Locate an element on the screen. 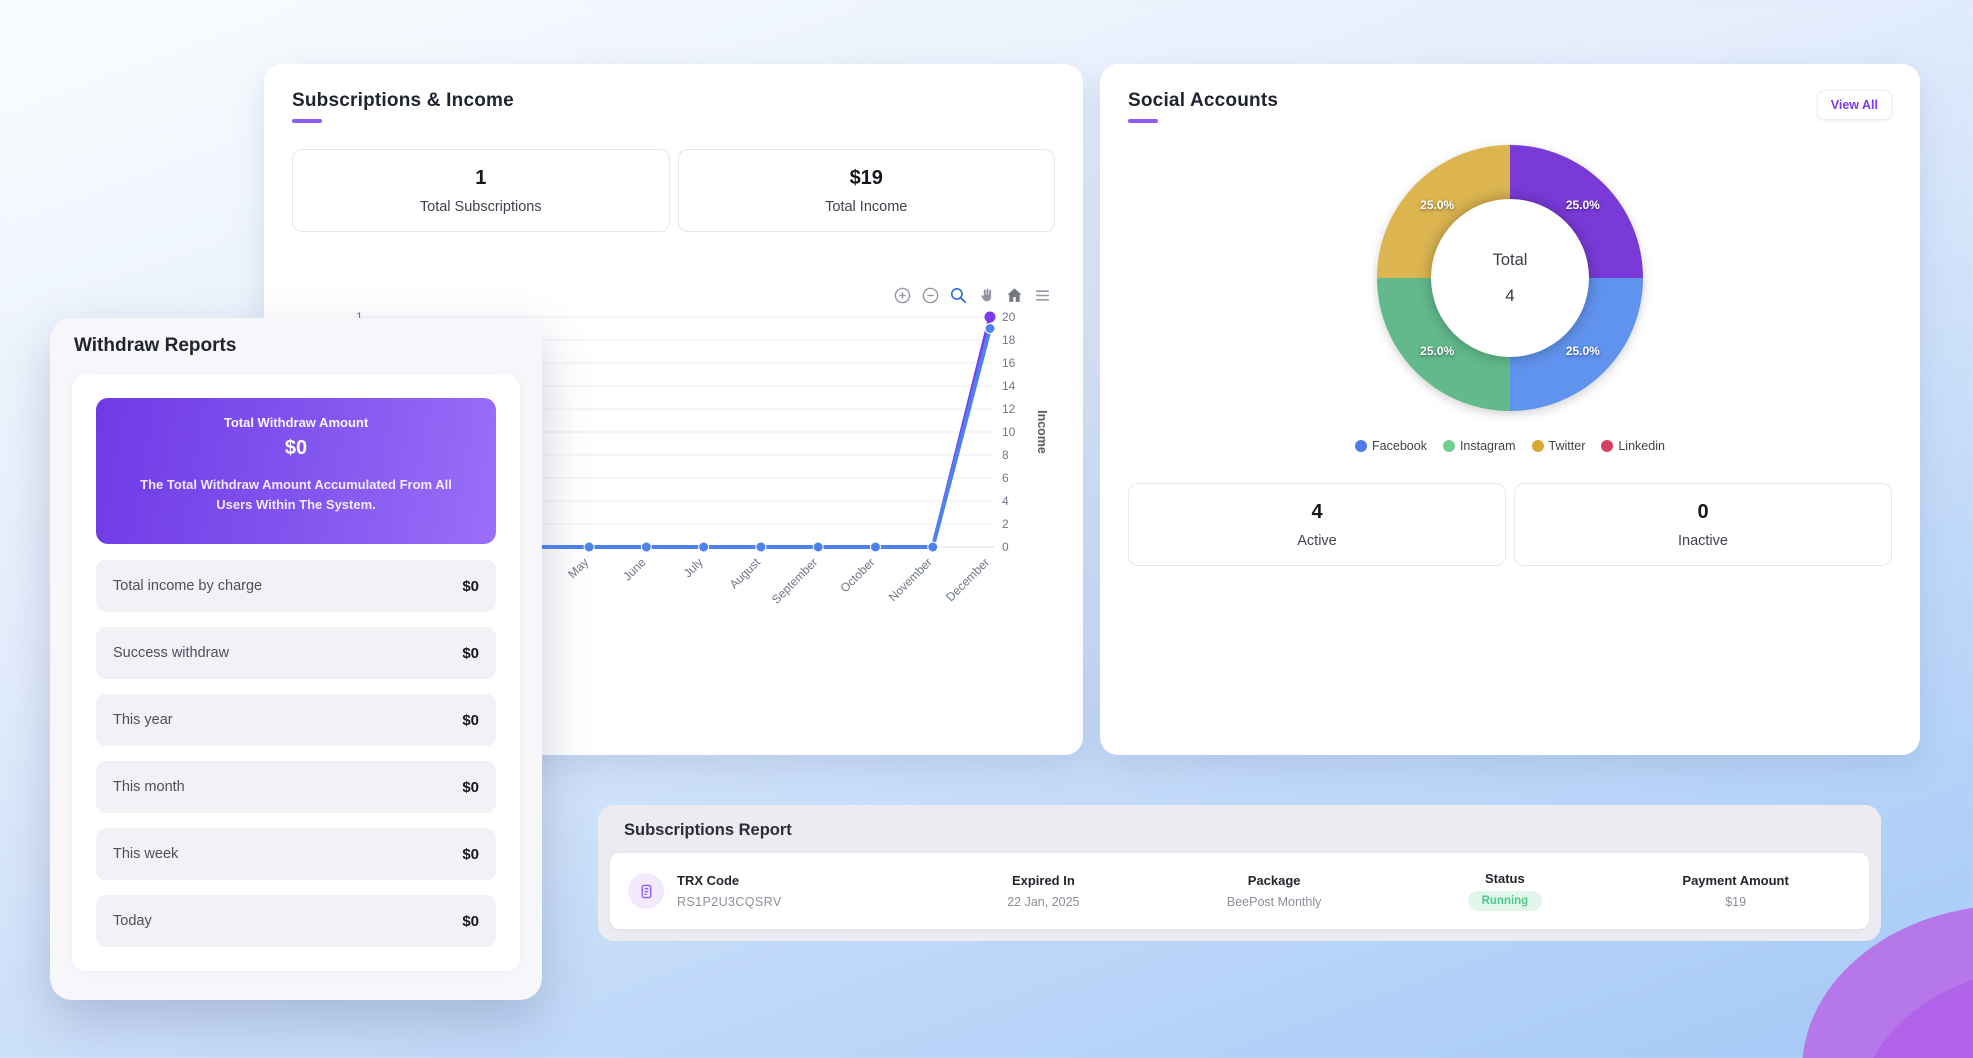 This screenshot has height=1058, width=1973. active-accounts-value: 4 is located at coordinates (1317, 512).